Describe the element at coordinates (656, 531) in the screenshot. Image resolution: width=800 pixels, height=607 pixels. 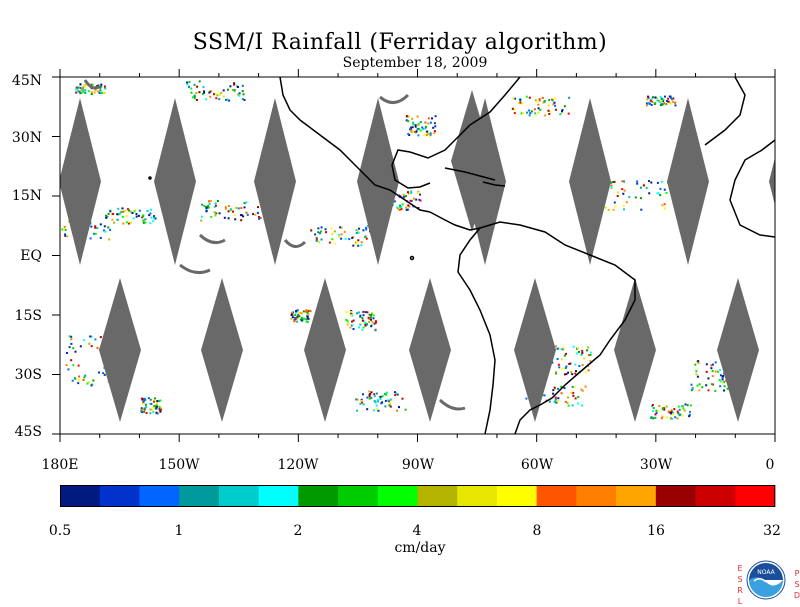
I see `colorbar-tick-16: 16` at that location.